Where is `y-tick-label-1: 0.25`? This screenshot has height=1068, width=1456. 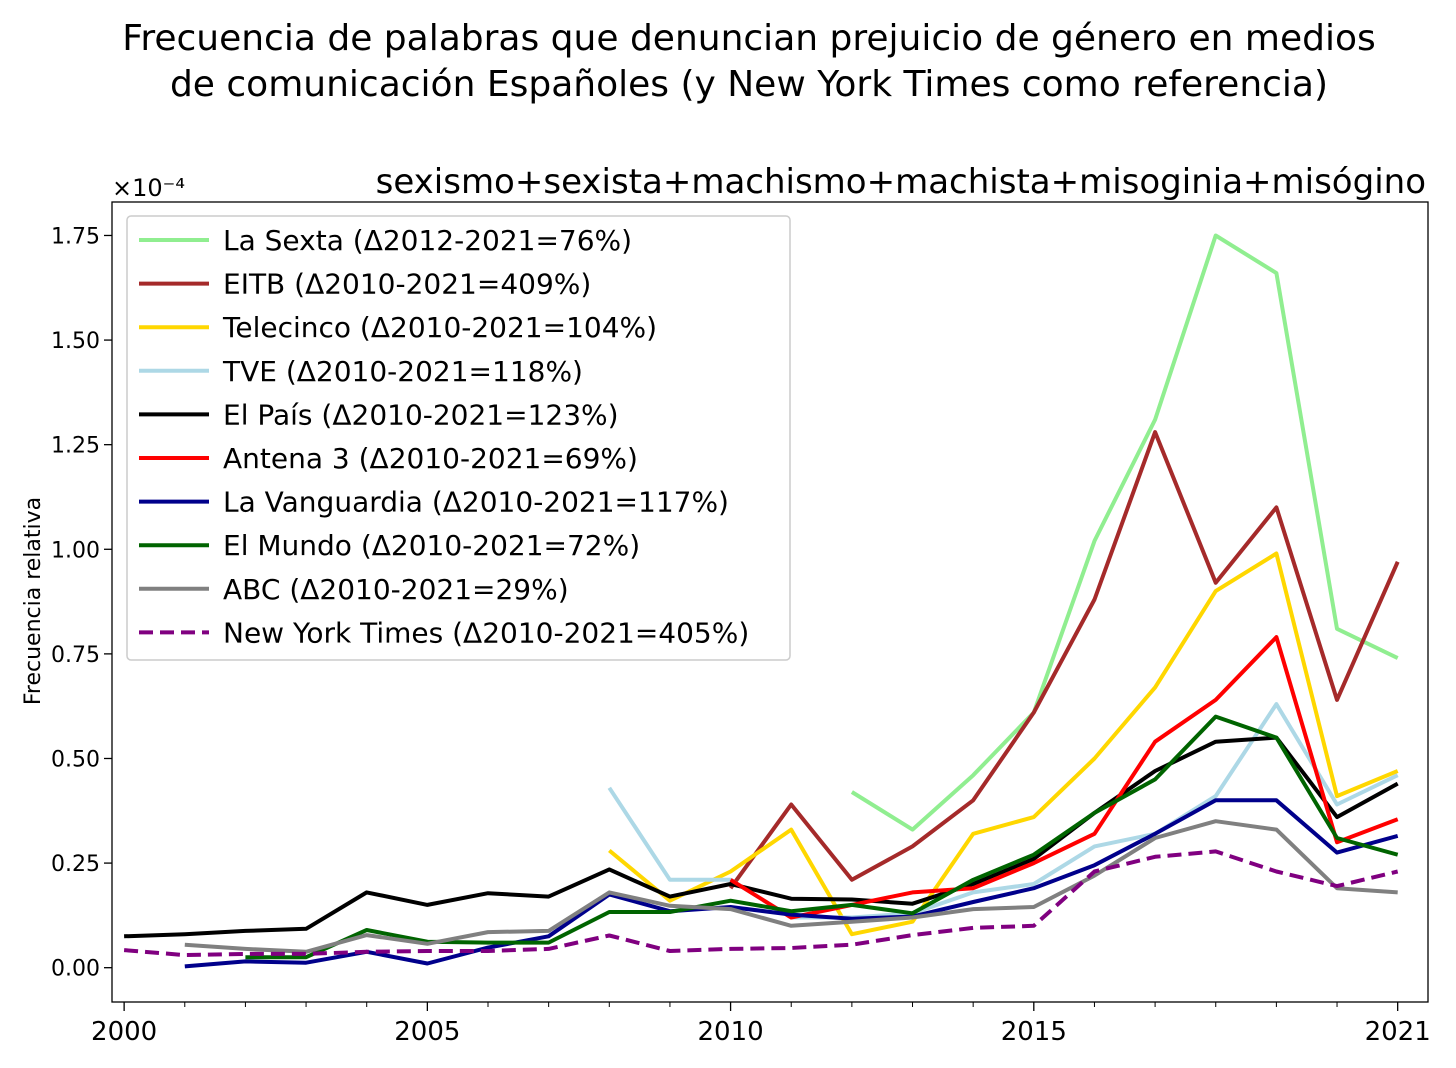 y-tick-label-1: 0.25 is located at coordinates (75, 864).